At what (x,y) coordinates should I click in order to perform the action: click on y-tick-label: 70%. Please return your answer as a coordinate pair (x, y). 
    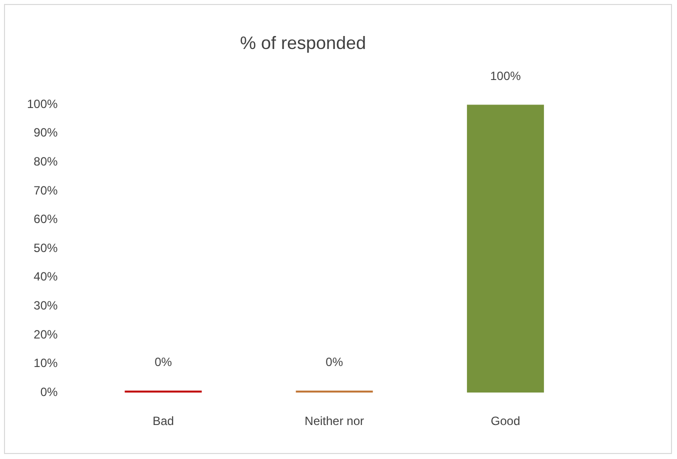
    Looking at the image, I should click on (46, 190).